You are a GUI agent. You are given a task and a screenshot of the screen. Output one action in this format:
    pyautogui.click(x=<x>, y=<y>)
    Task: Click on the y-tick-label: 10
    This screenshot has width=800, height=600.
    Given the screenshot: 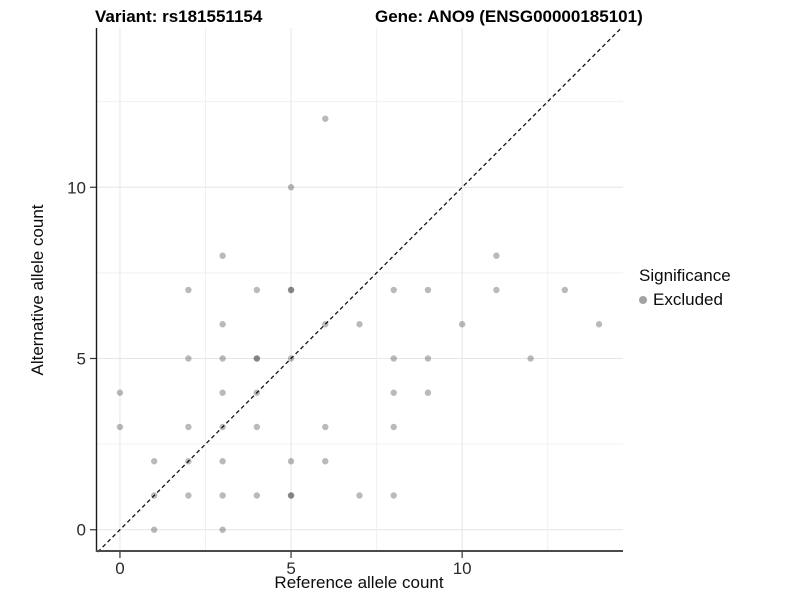 What is the action you would take?
    pyautogui.click(x=76, y=187)
    